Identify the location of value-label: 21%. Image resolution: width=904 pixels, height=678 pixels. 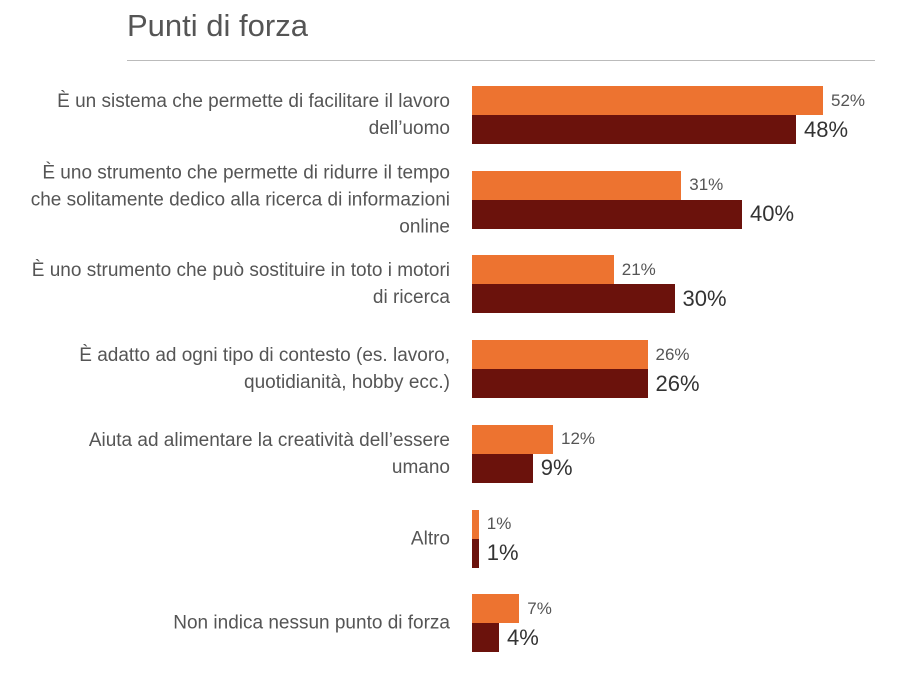
(638, 269).